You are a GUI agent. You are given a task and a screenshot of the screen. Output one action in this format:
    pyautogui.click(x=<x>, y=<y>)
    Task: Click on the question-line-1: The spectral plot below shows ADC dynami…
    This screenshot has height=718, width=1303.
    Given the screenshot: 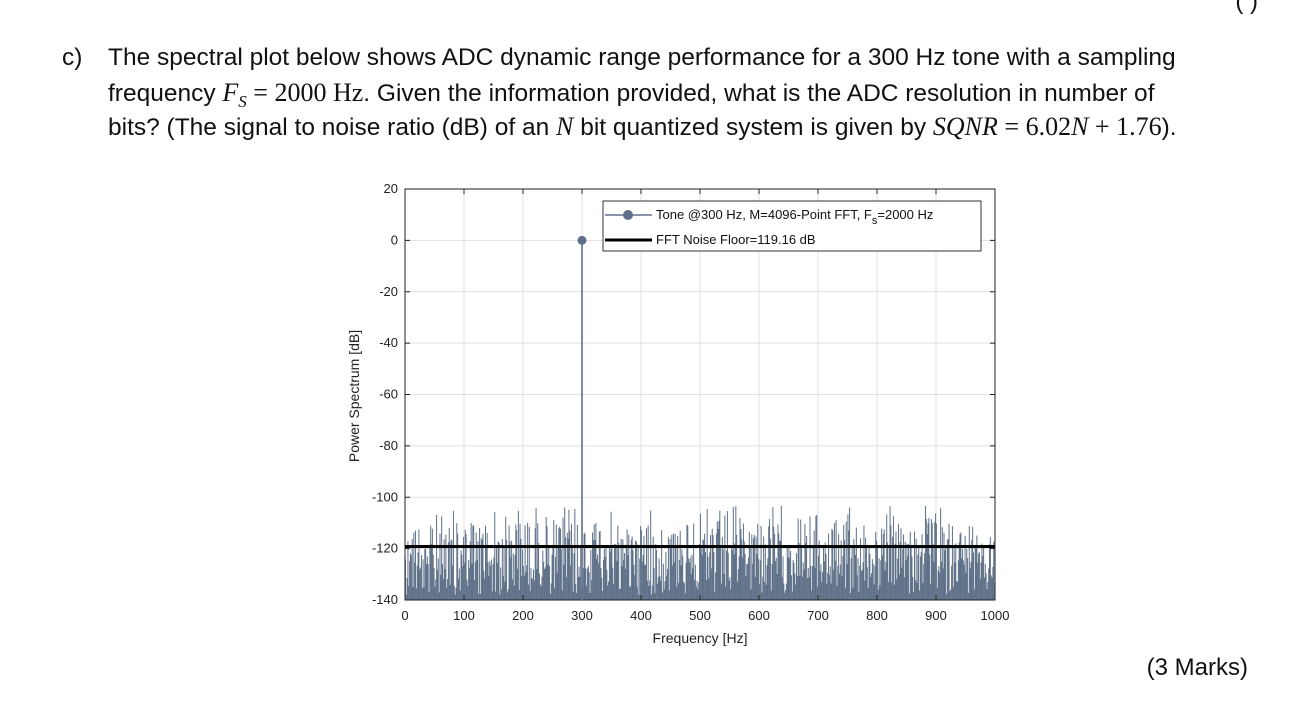 What is the action you would take?
    pyautogui.click(x=642, y=58)
    